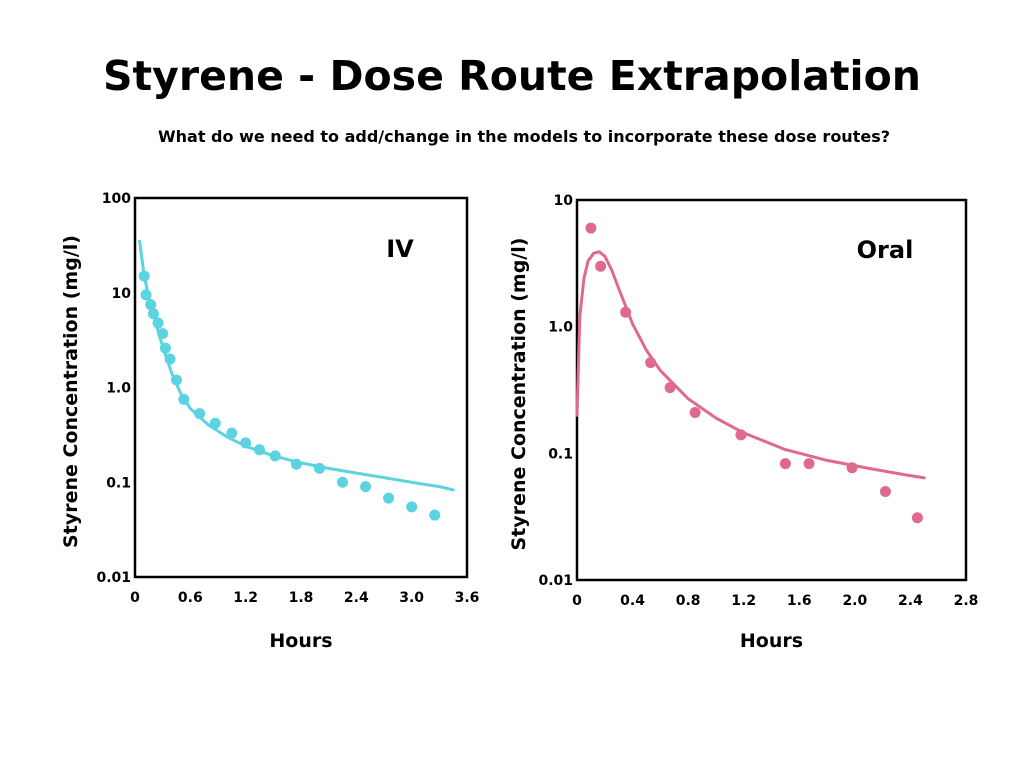  What do you see at coordinates (116, 199) in the screenshot?
I see `y-tick-label: 100` at bounding box center [116, 199].